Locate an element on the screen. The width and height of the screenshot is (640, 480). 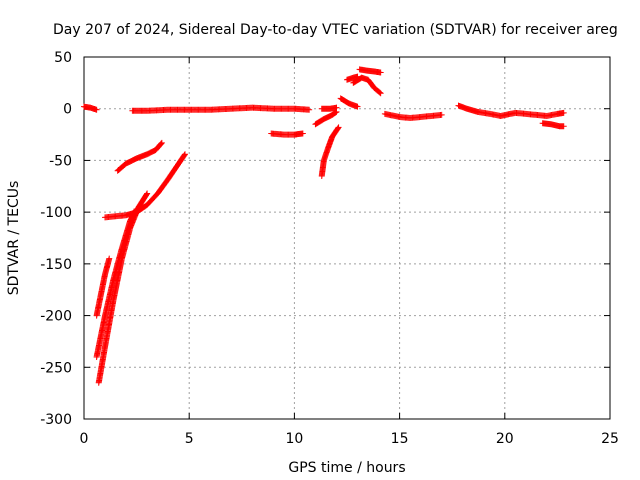
x-tick-label: 15 is located at coordinates (400, 439).